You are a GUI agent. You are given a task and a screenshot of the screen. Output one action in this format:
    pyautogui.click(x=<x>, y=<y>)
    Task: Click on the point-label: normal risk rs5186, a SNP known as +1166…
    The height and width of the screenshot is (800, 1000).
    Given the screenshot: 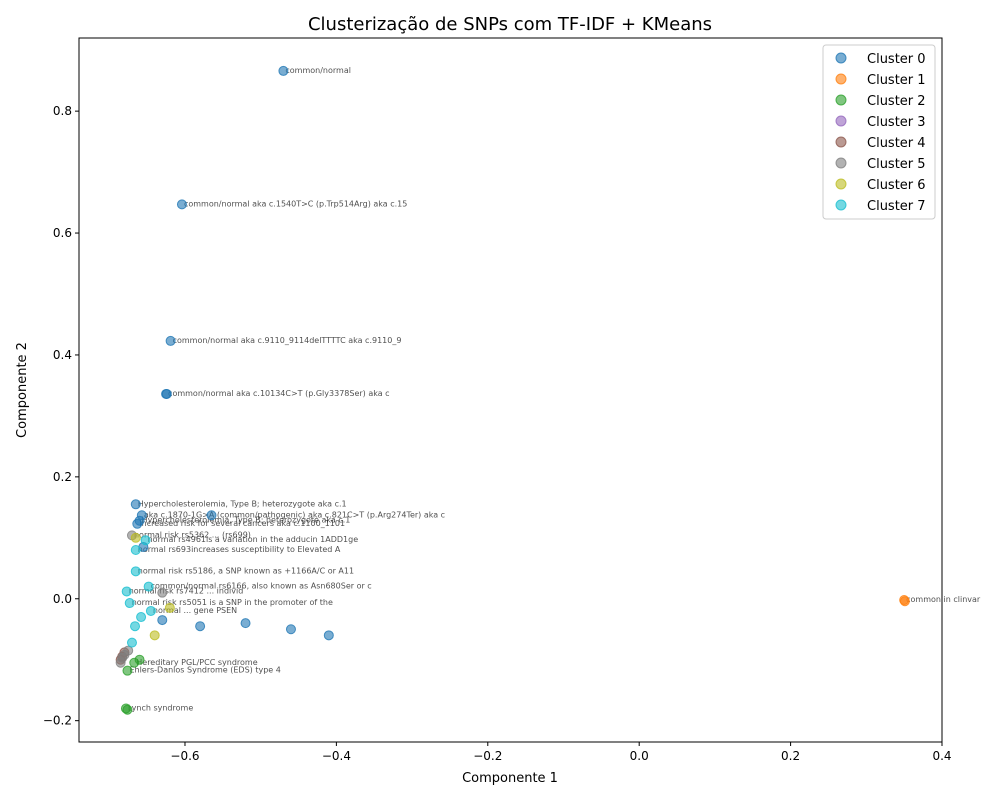 What is the action you would take?
    pyautogui.click(x=246, y=570)
    